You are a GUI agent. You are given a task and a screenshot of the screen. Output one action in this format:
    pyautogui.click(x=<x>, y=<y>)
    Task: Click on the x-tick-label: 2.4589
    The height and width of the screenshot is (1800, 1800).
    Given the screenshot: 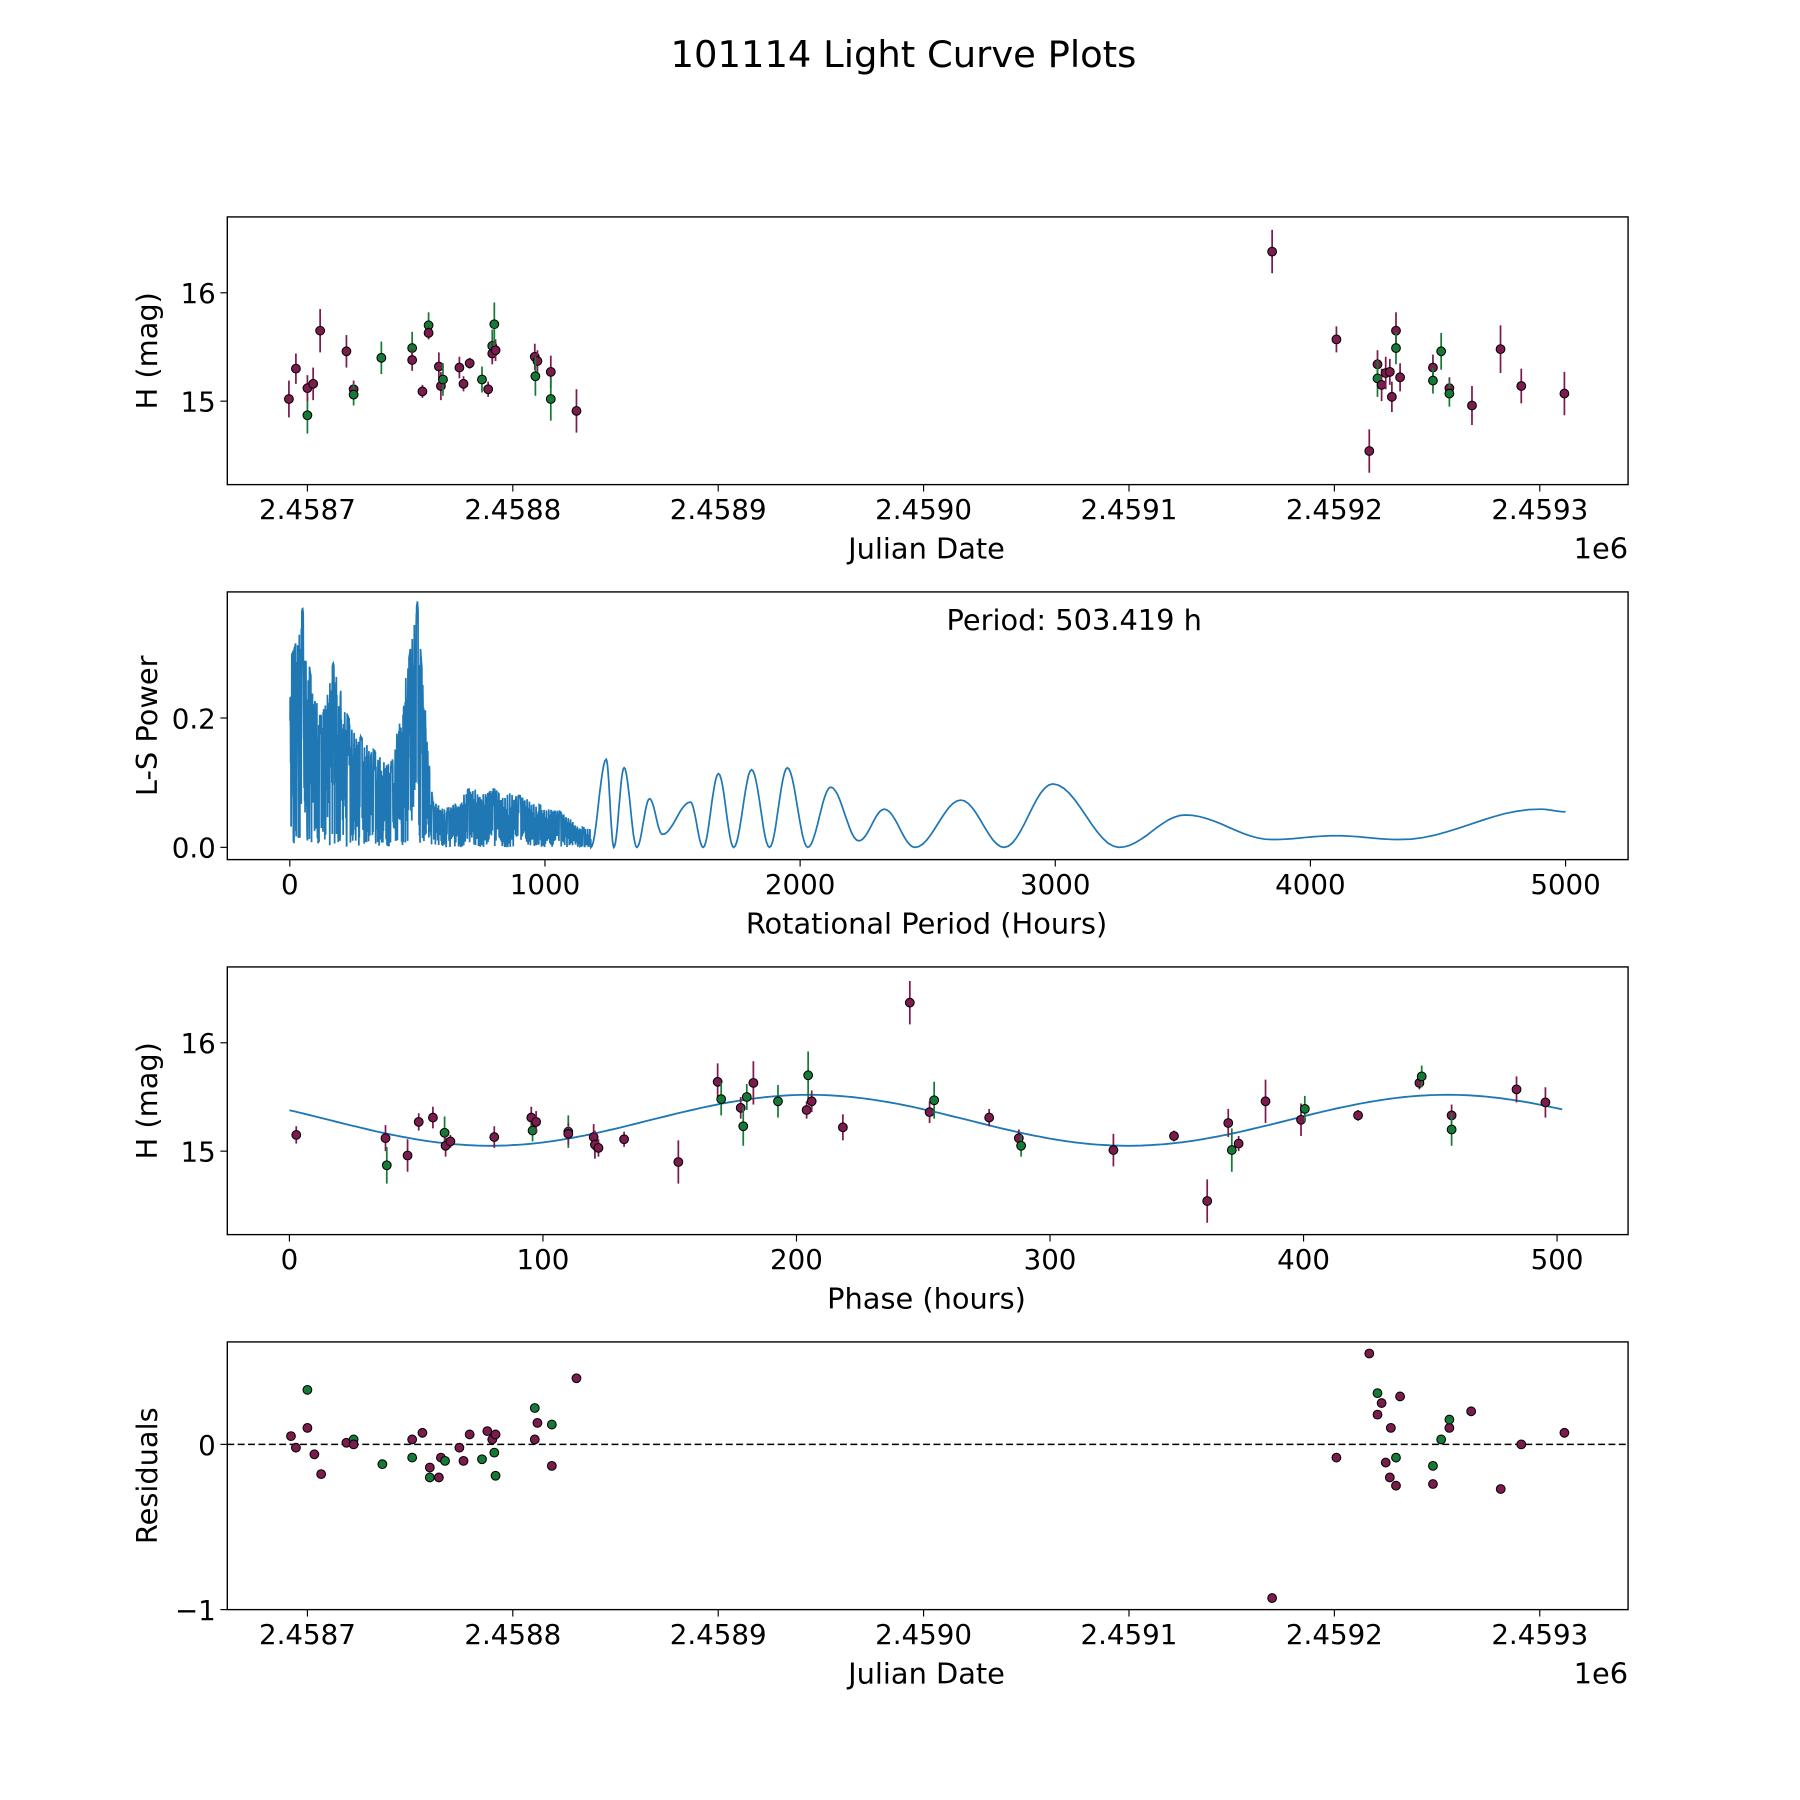 What is the action you would take?
    pyautogui.click(x=718, y=509)
    